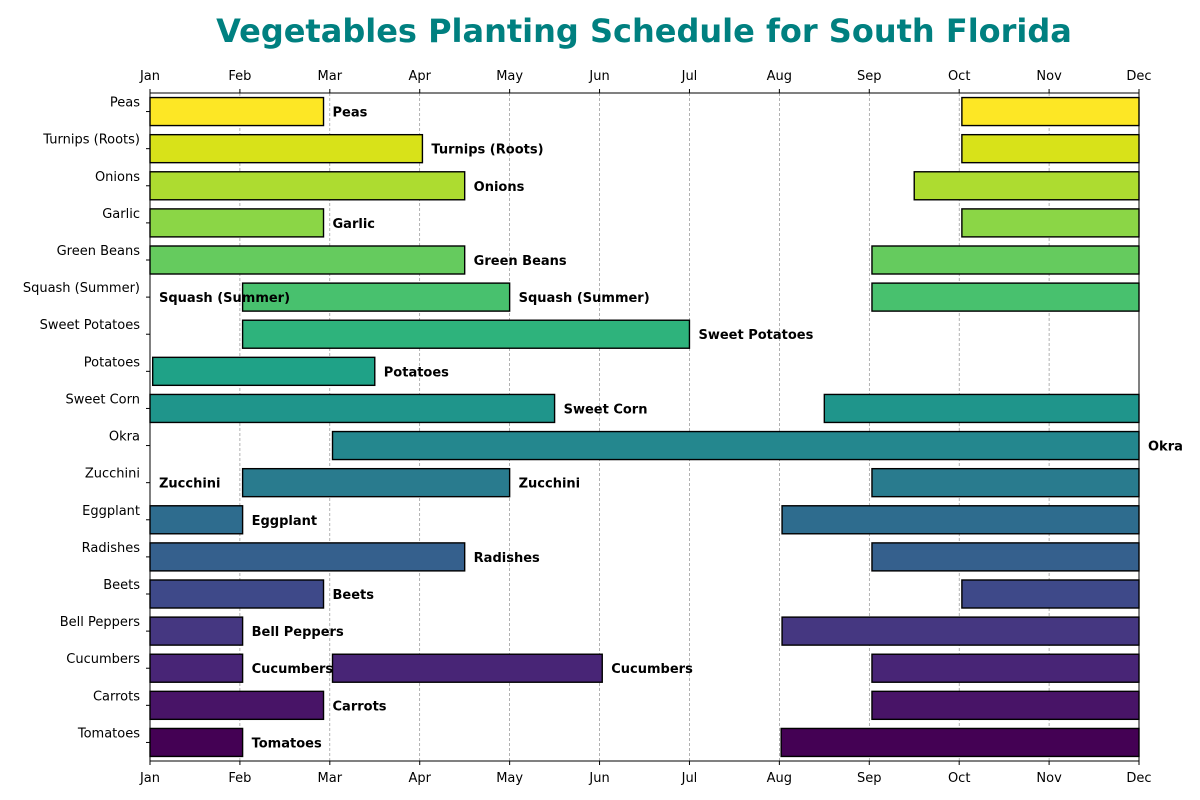  What do you see at coordinates (103, 399) in the screenshot?
I see `y-category-label: Sweet Corn` at bounding box center [103, 399].